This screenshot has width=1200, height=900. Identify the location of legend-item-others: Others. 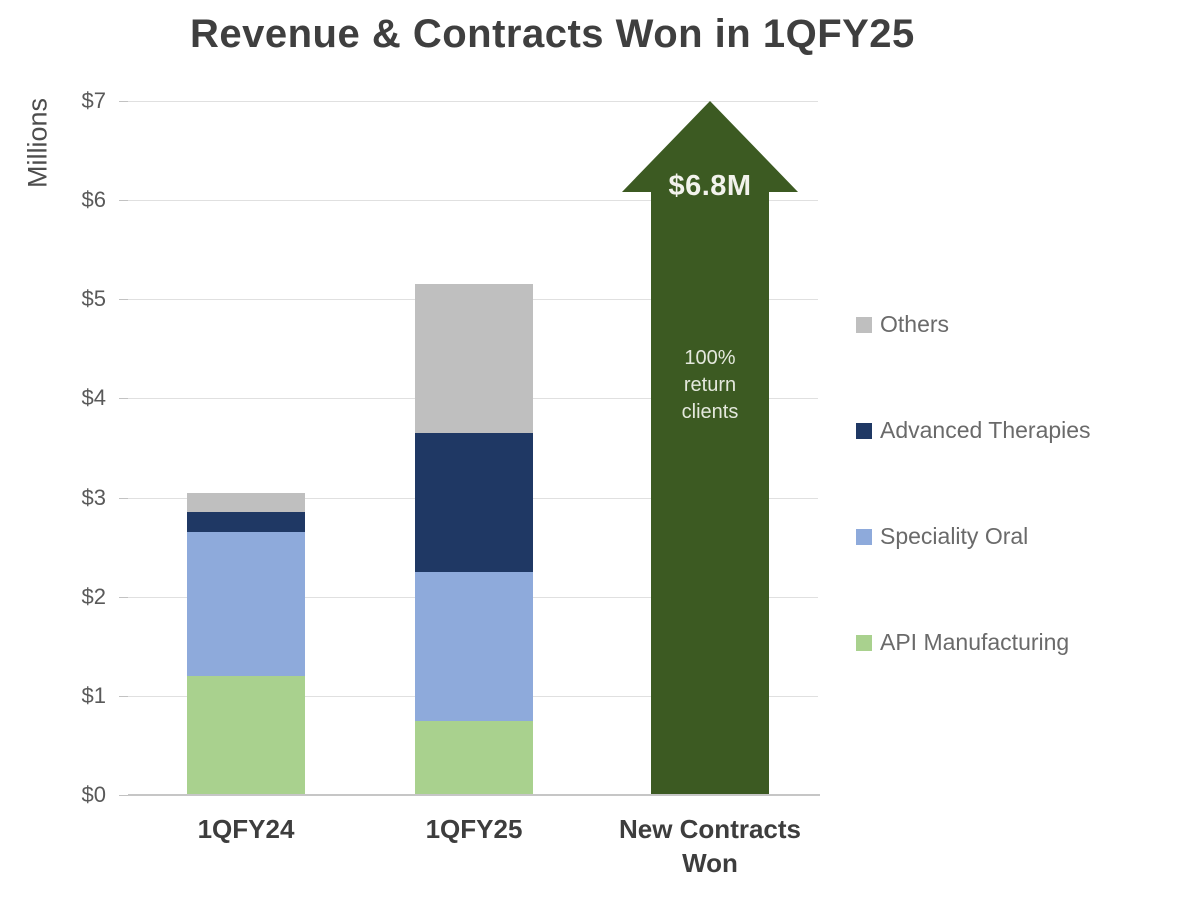
(902, 324).